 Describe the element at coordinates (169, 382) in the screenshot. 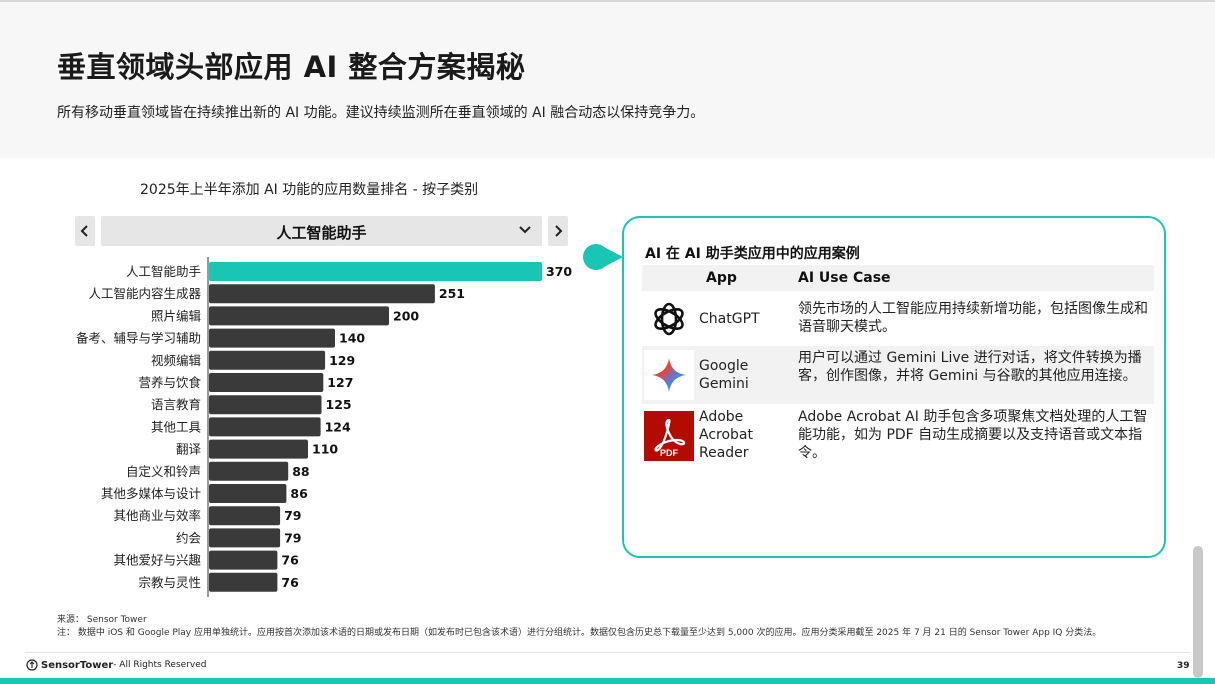

I see `category-label: 营养与饮食` at that location.